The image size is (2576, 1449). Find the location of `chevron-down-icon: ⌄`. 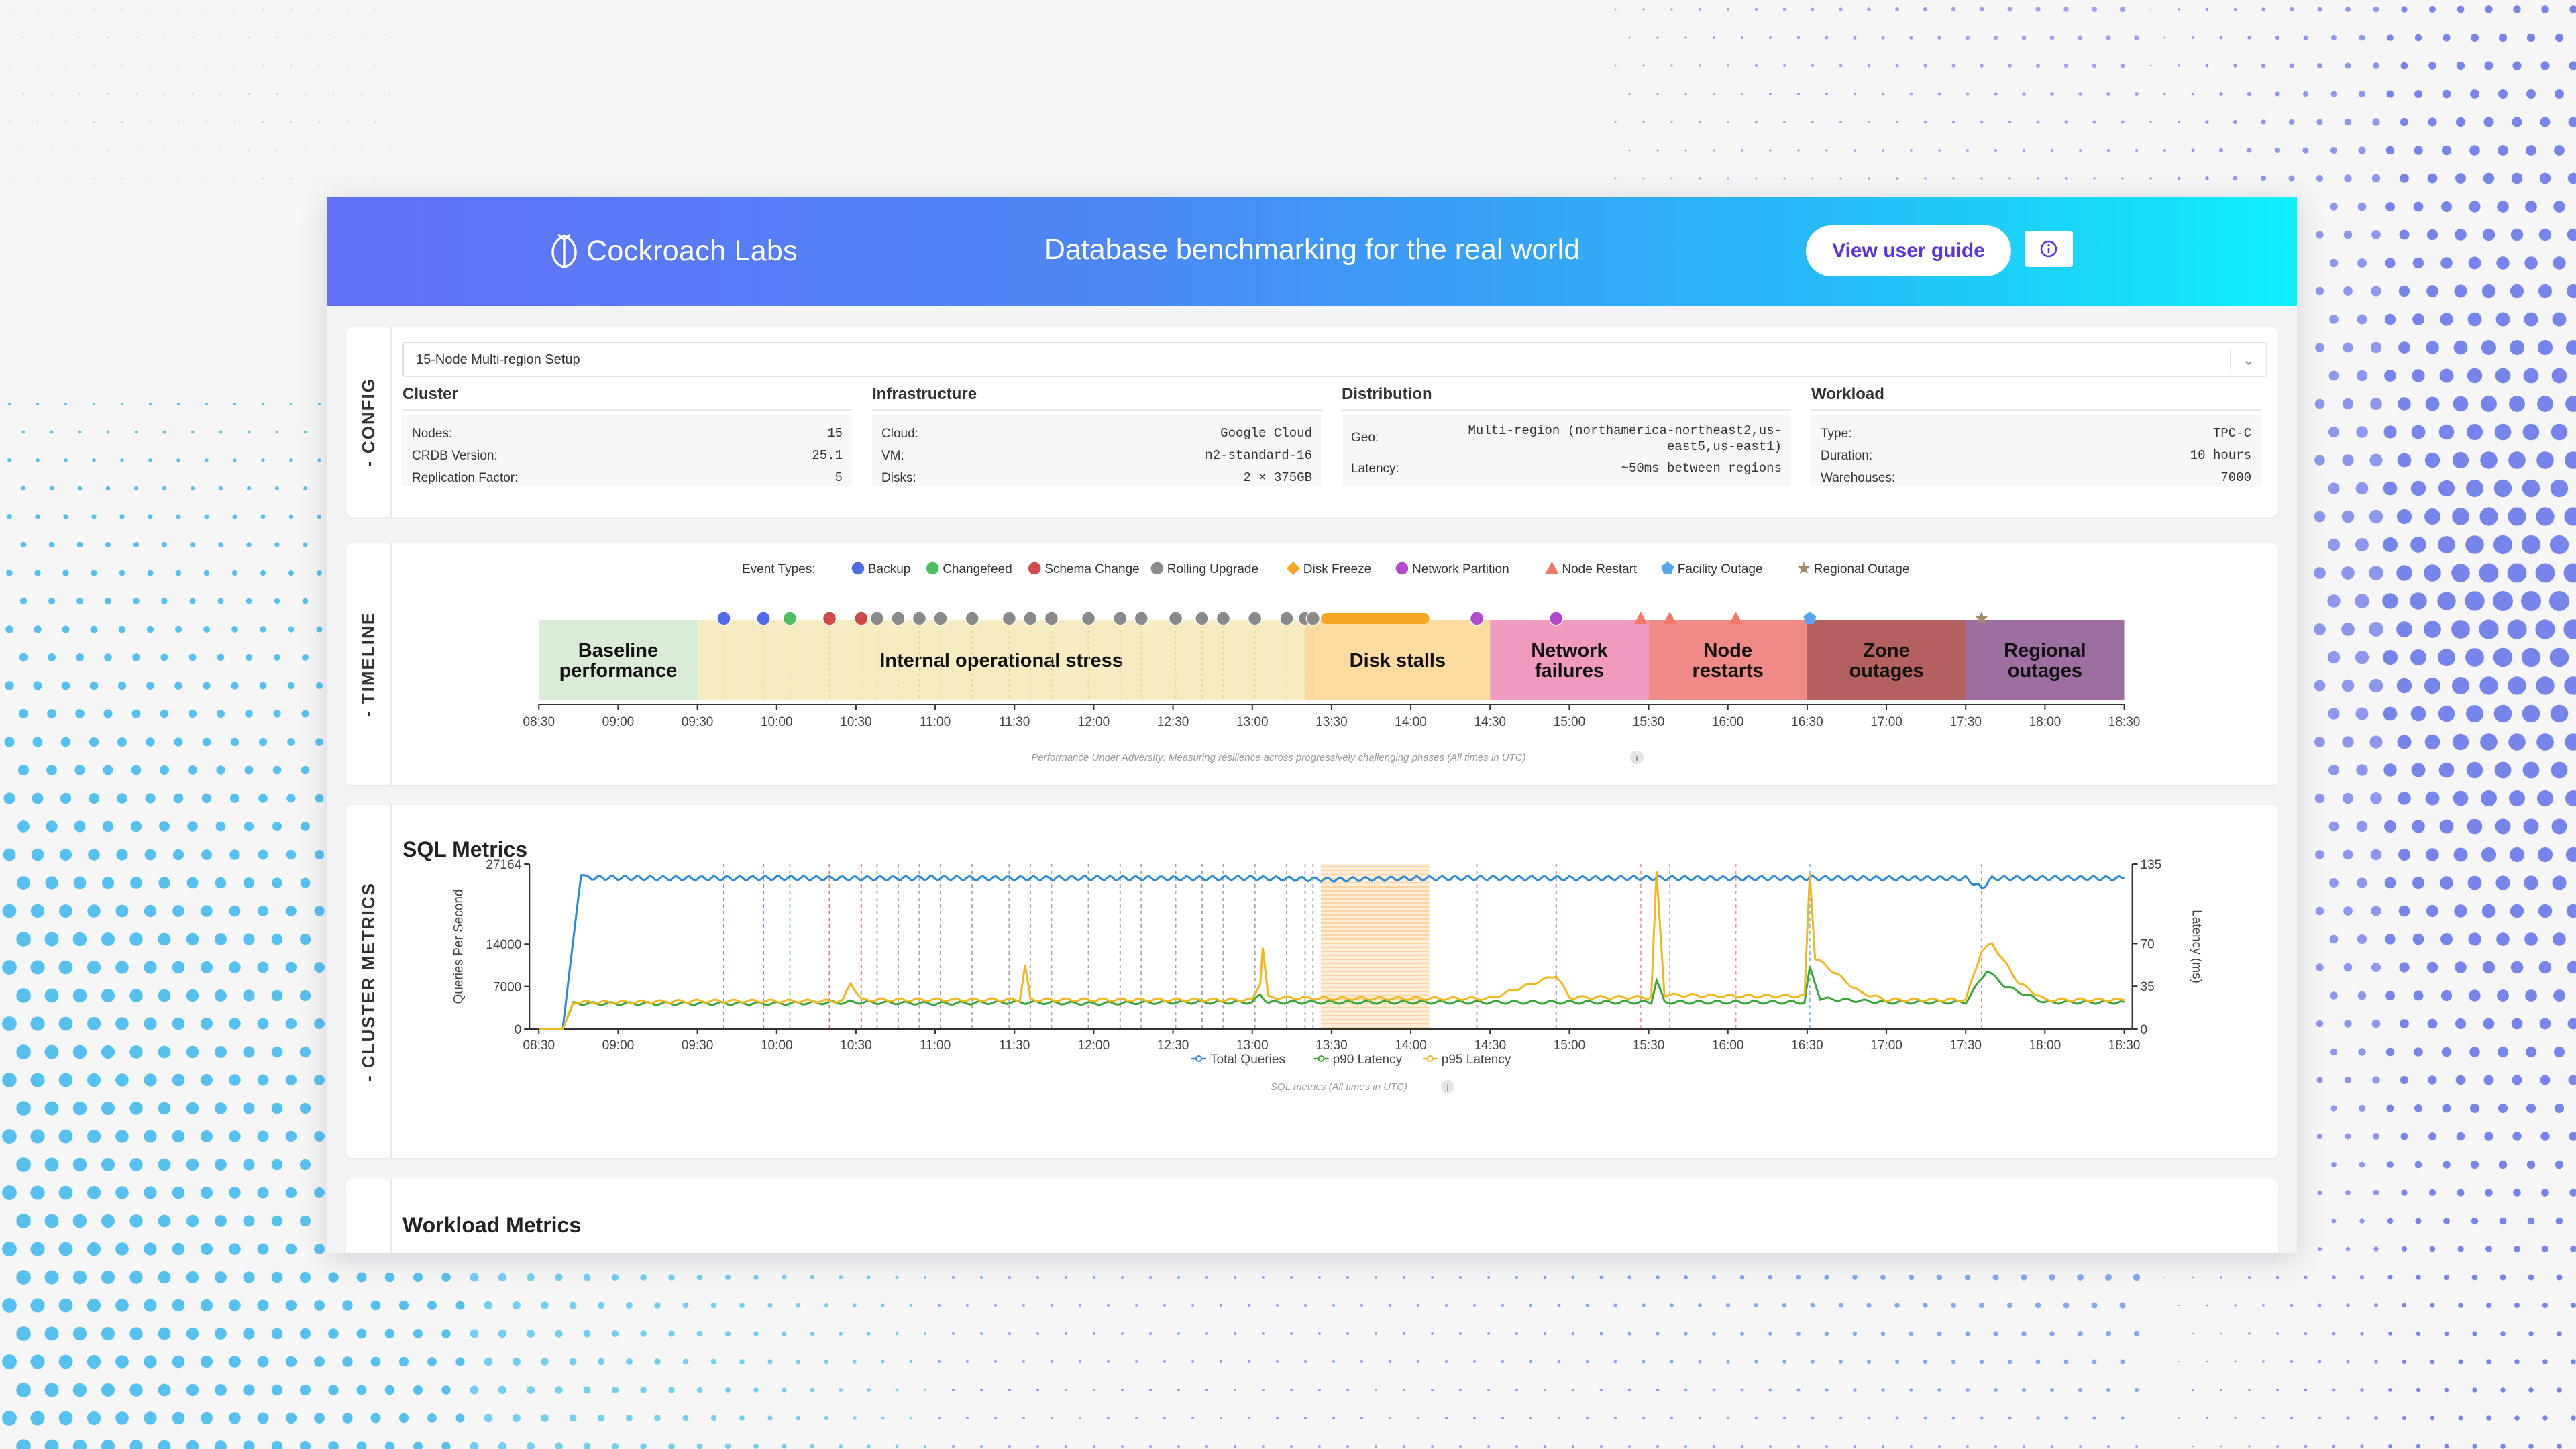

chevron-down-icon: ⌄ is located at coordinates (2248, 360).